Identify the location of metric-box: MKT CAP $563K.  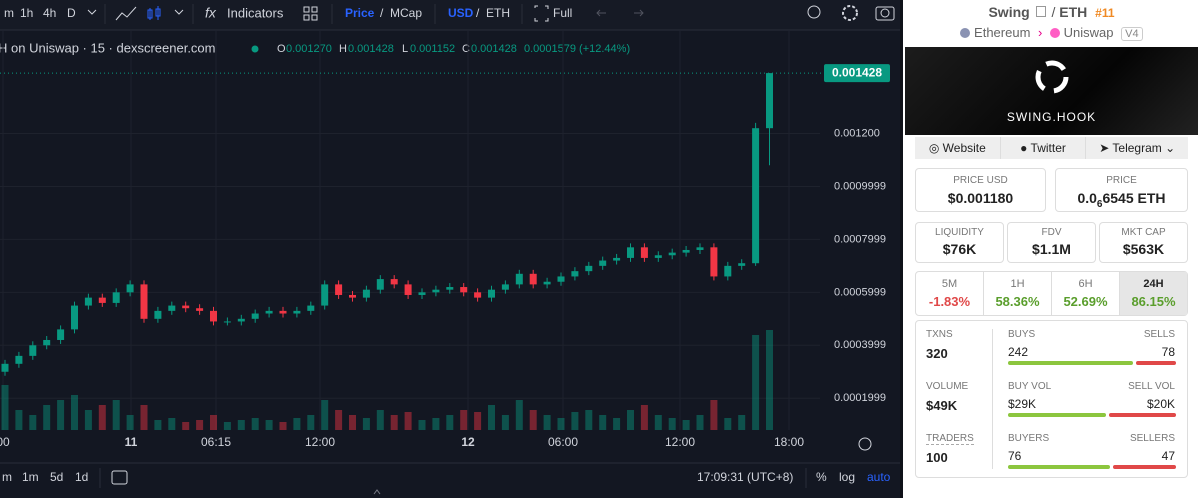
(1143, 242).